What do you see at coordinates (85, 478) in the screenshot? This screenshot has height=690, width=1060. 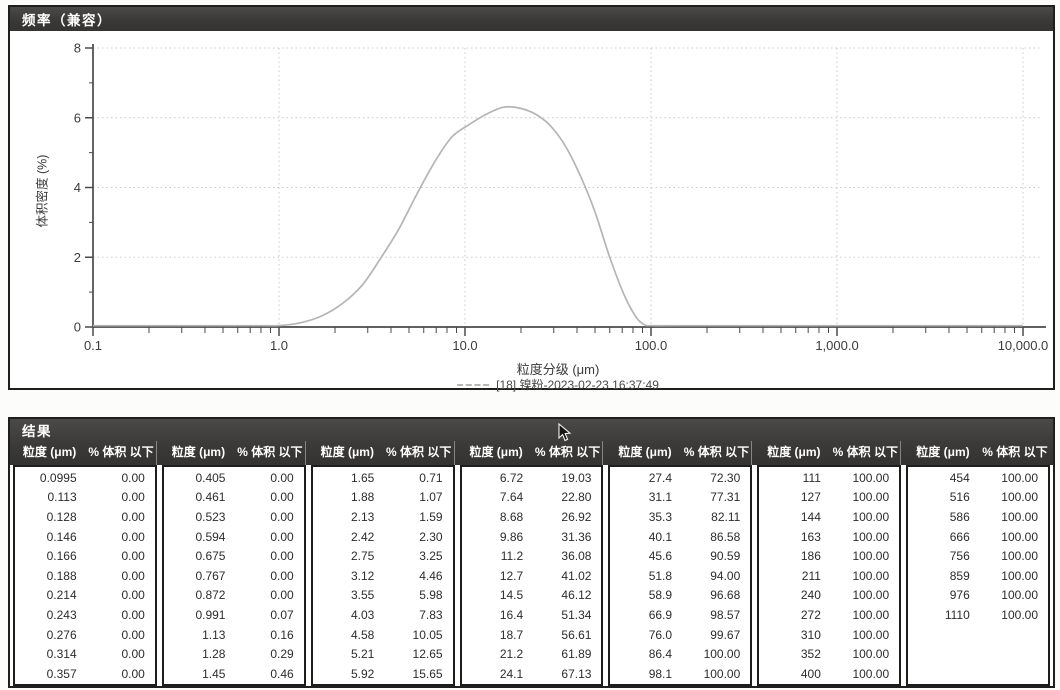 I see `table-row: 0.0995 0.00` at bounding box center [85, 478].